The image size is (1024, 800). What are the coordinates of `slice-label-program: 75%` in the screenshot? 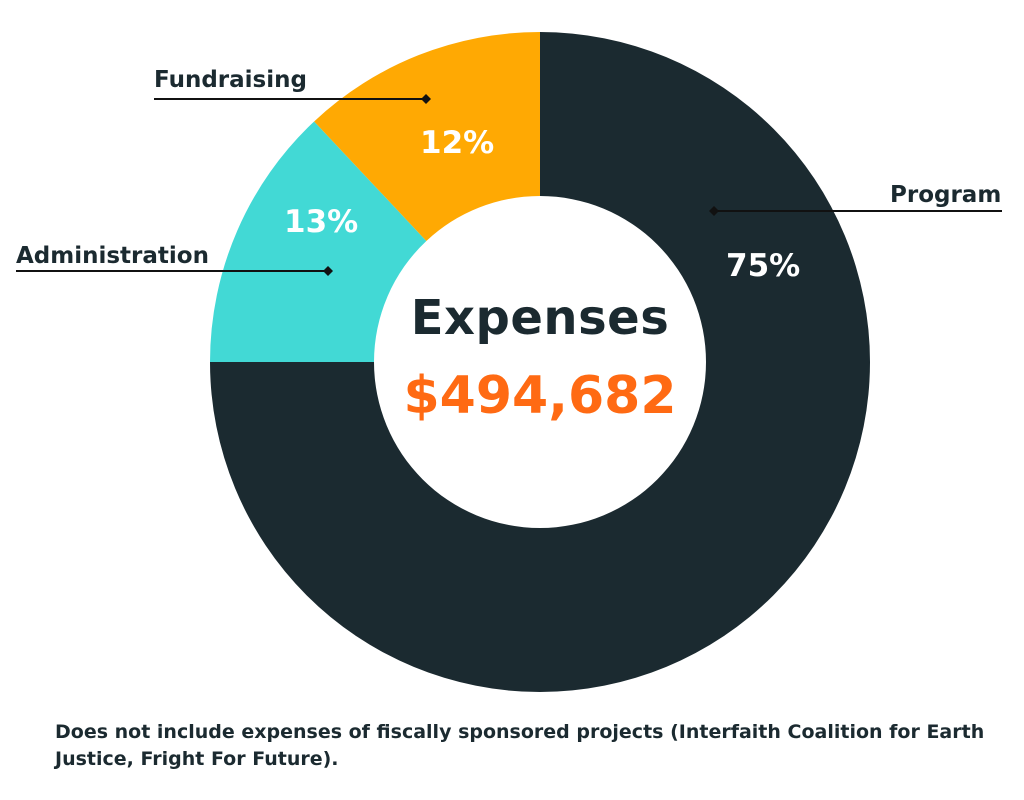 It's located at (763, 266).